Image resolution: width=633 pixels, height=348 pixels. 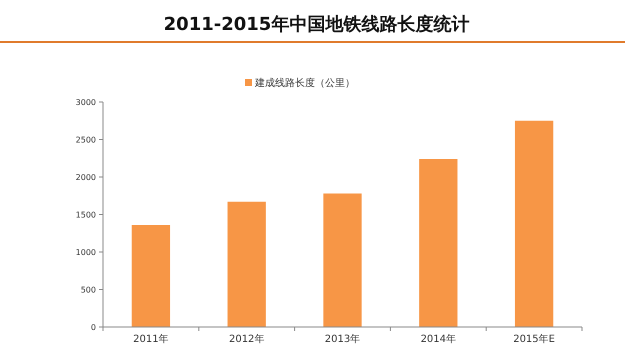 What do you see at coordinates (86, 215) in the screenshot?
I see `y-tick-label: 1500` at bounding box center [86, 215].